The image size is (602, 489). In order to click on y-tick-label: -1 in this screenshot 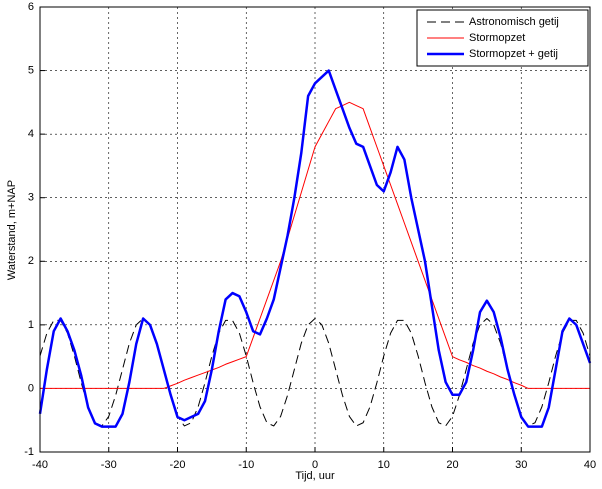, I will do `click(29, 452)`.